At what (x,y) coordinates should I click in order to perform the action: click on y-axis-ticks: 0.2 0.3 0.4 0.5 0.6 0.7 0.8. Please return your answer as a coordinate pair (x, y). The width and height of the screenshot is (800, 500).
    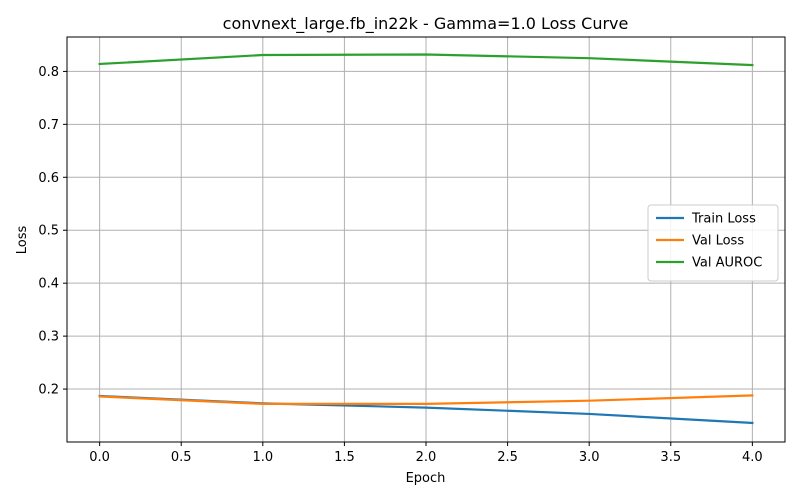
    Looking at the image, I should click on (52, 231).